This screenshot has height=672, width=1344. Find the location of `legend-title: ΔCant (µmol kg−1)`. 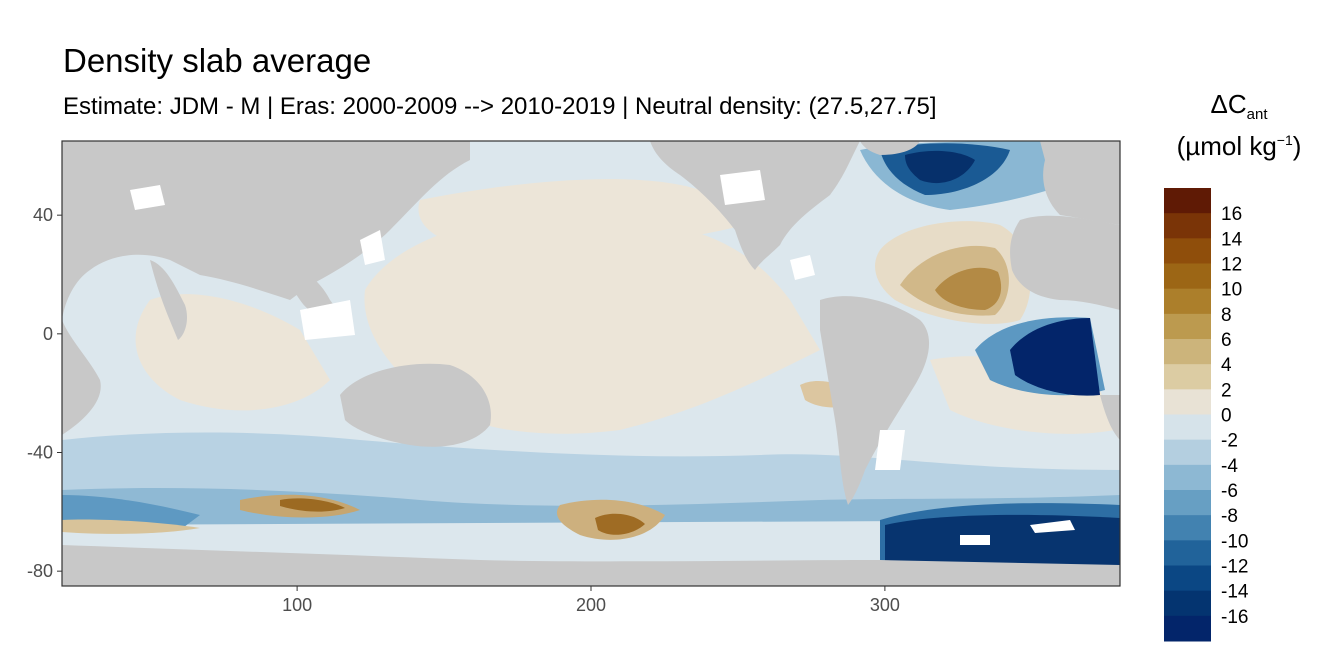

legend-title: ΔCant (µmol kg−1) is located at coordinates (1239, 125).